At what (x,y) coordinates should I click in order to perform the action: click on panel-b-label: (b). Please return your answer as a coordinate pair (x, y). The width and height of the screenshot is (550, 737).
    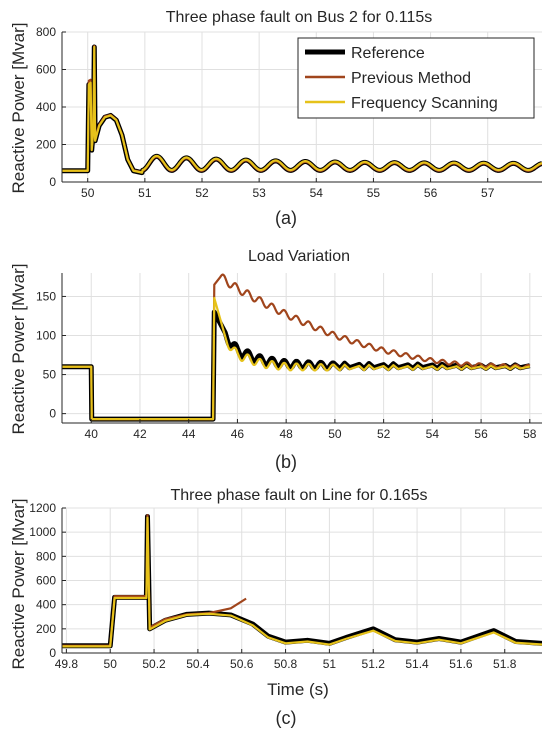
    Looking at the image, I should click on (286, 462).